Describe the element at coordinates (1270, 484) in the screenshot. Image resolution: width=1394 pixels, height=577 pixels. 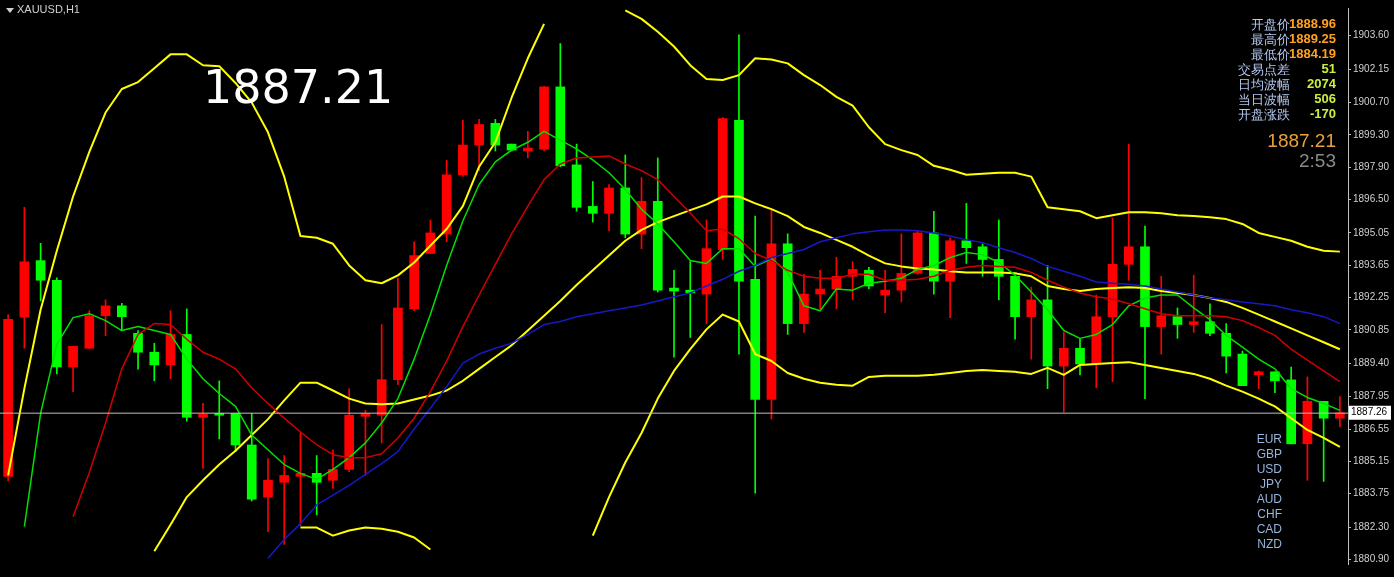
I see `annotation: JPY` at that location.